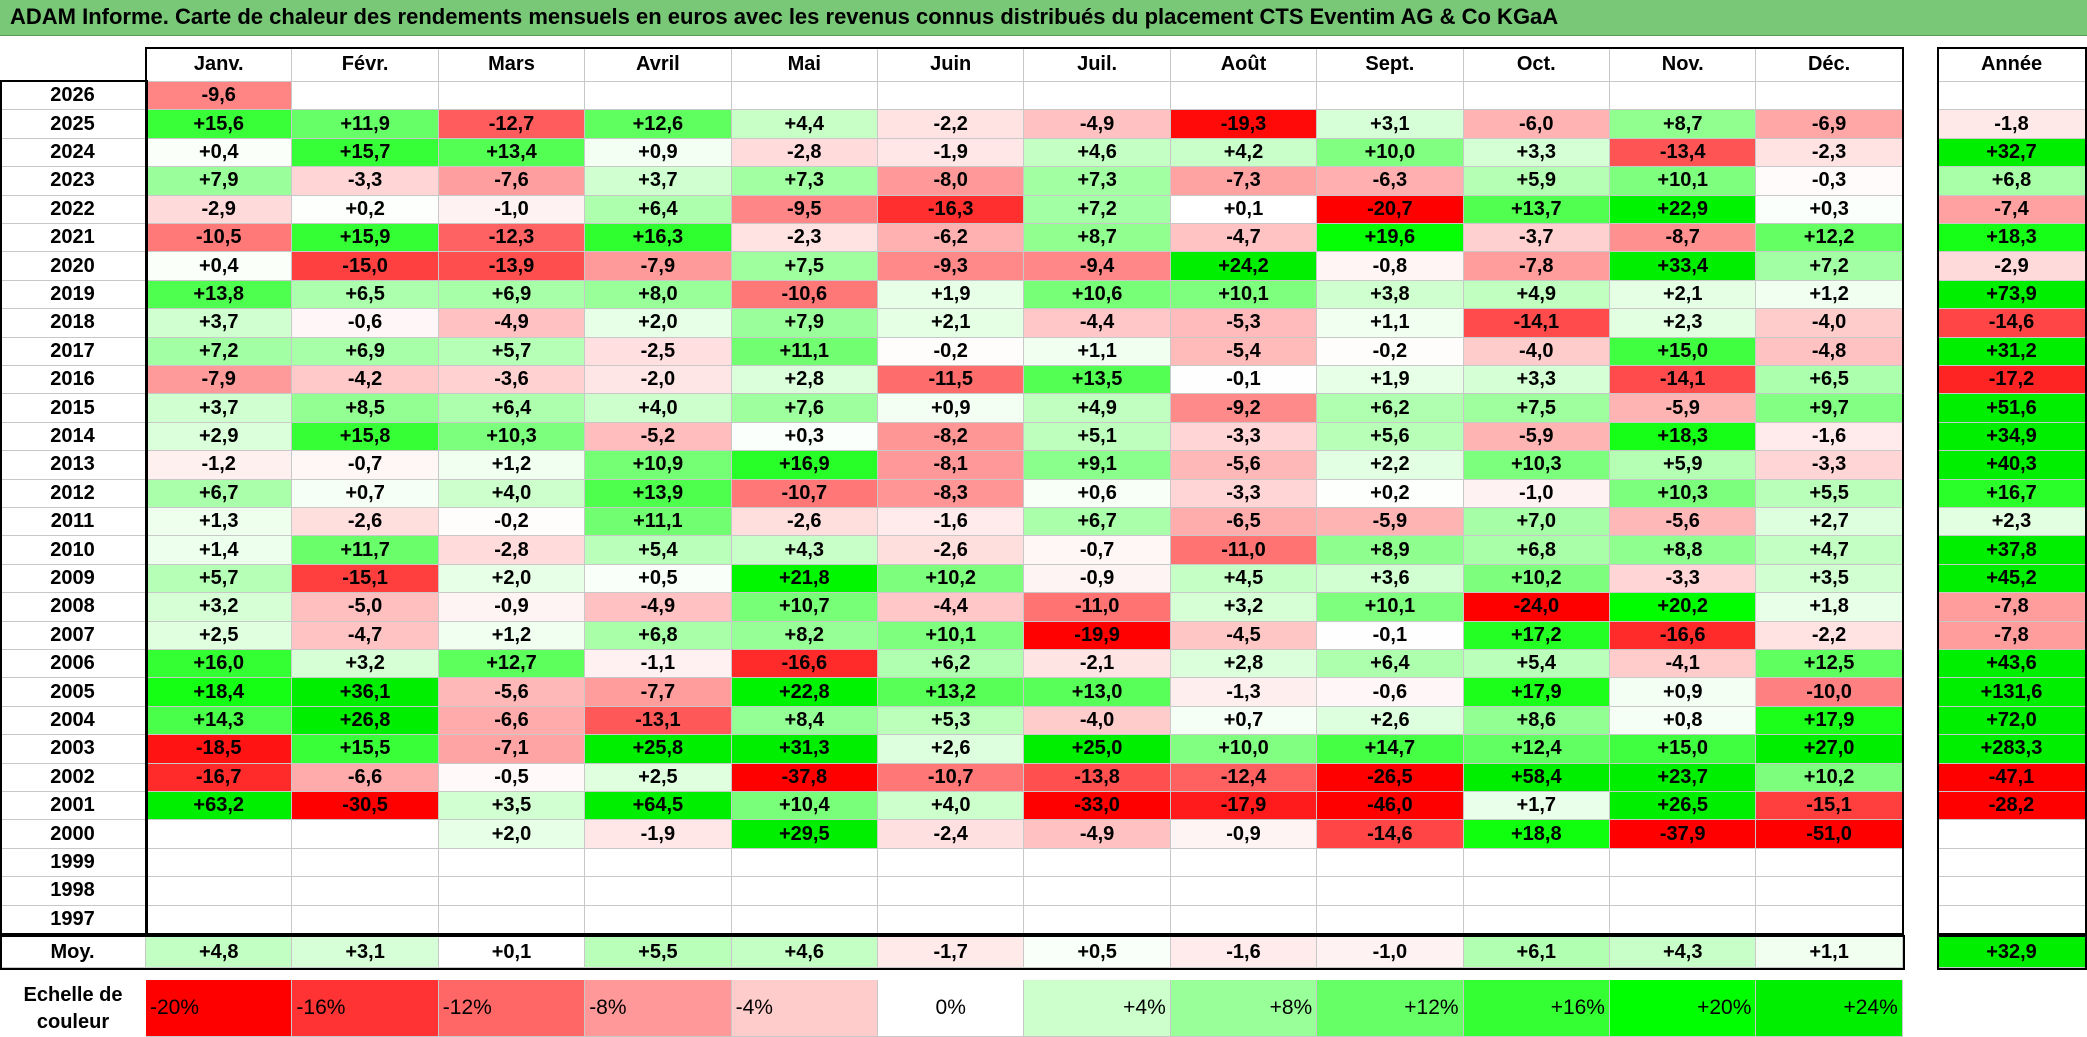 The height and width of the screenshot is (1037, 2087). I want to click on heatmap-cell: +6,7, so click(1097, 522).